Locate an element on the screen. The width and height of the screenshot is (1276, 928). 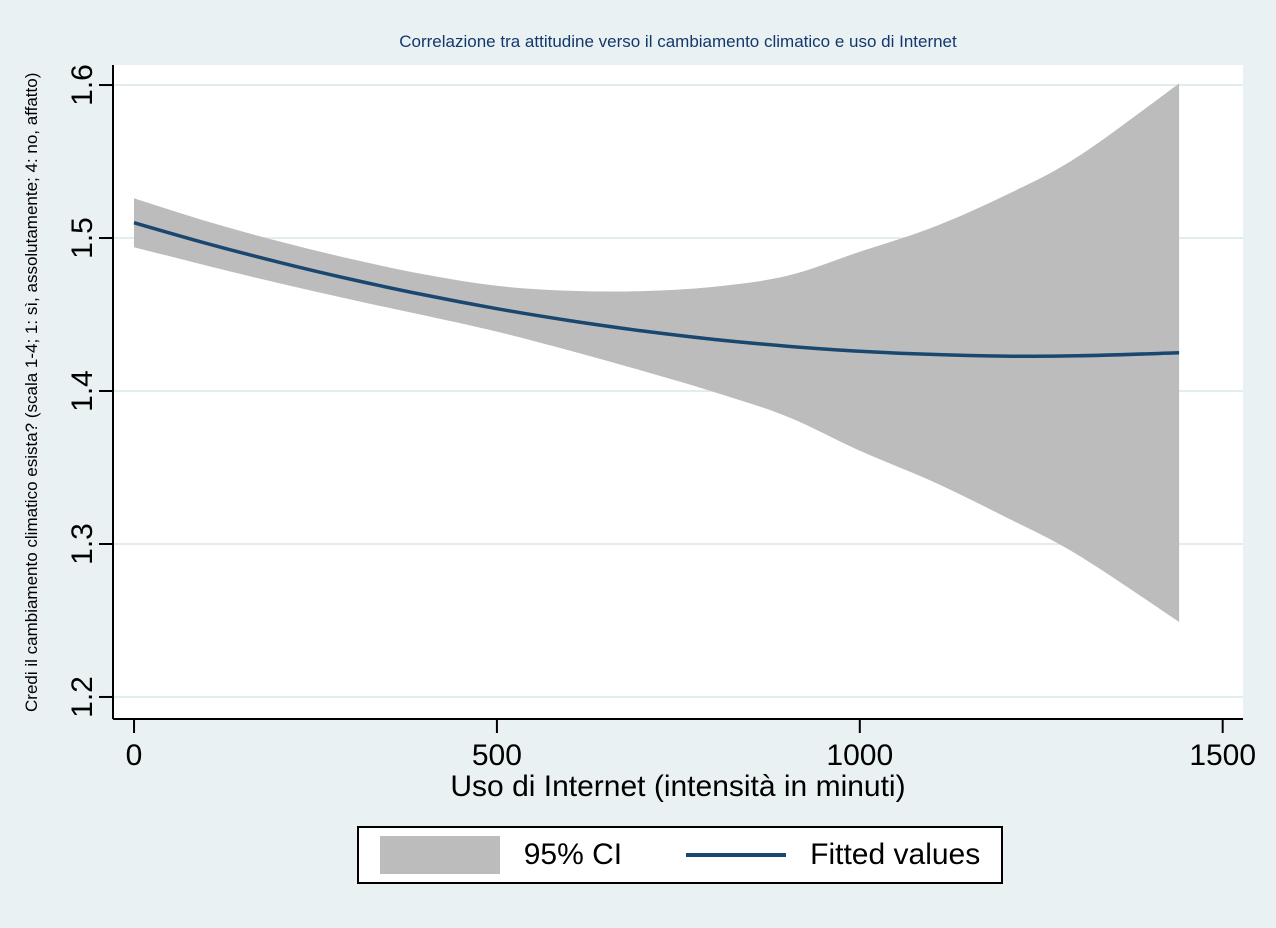
y-tick-label: 1.6 is located at coordinates (82, 85).